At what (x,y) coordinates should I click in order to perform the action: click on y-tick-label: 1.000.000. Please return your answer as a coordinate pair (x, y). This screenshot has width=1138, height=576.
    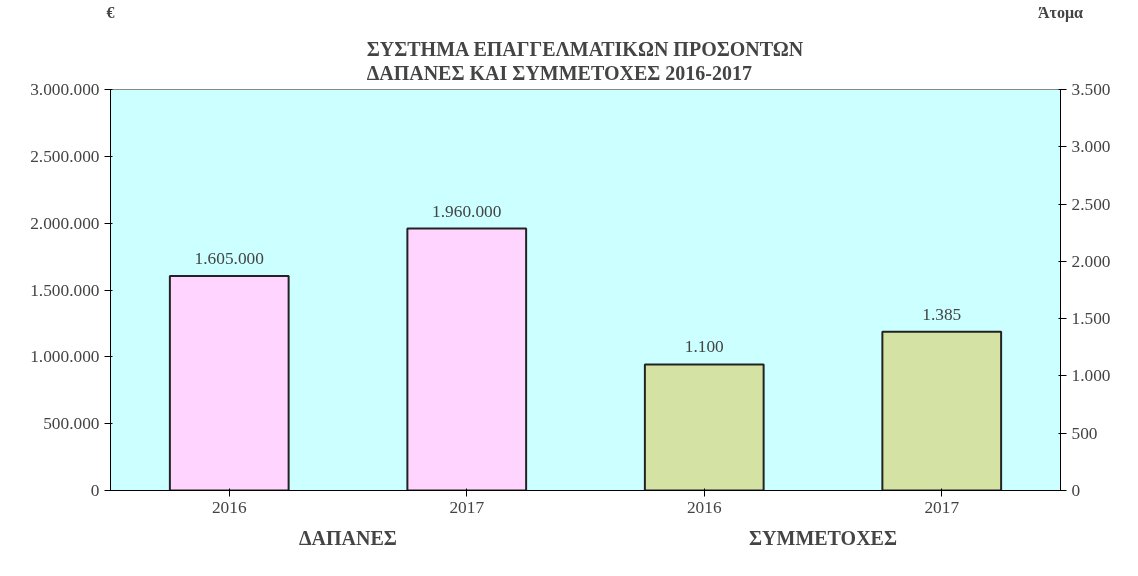
    Looking at the image, I should click on (65, 357).